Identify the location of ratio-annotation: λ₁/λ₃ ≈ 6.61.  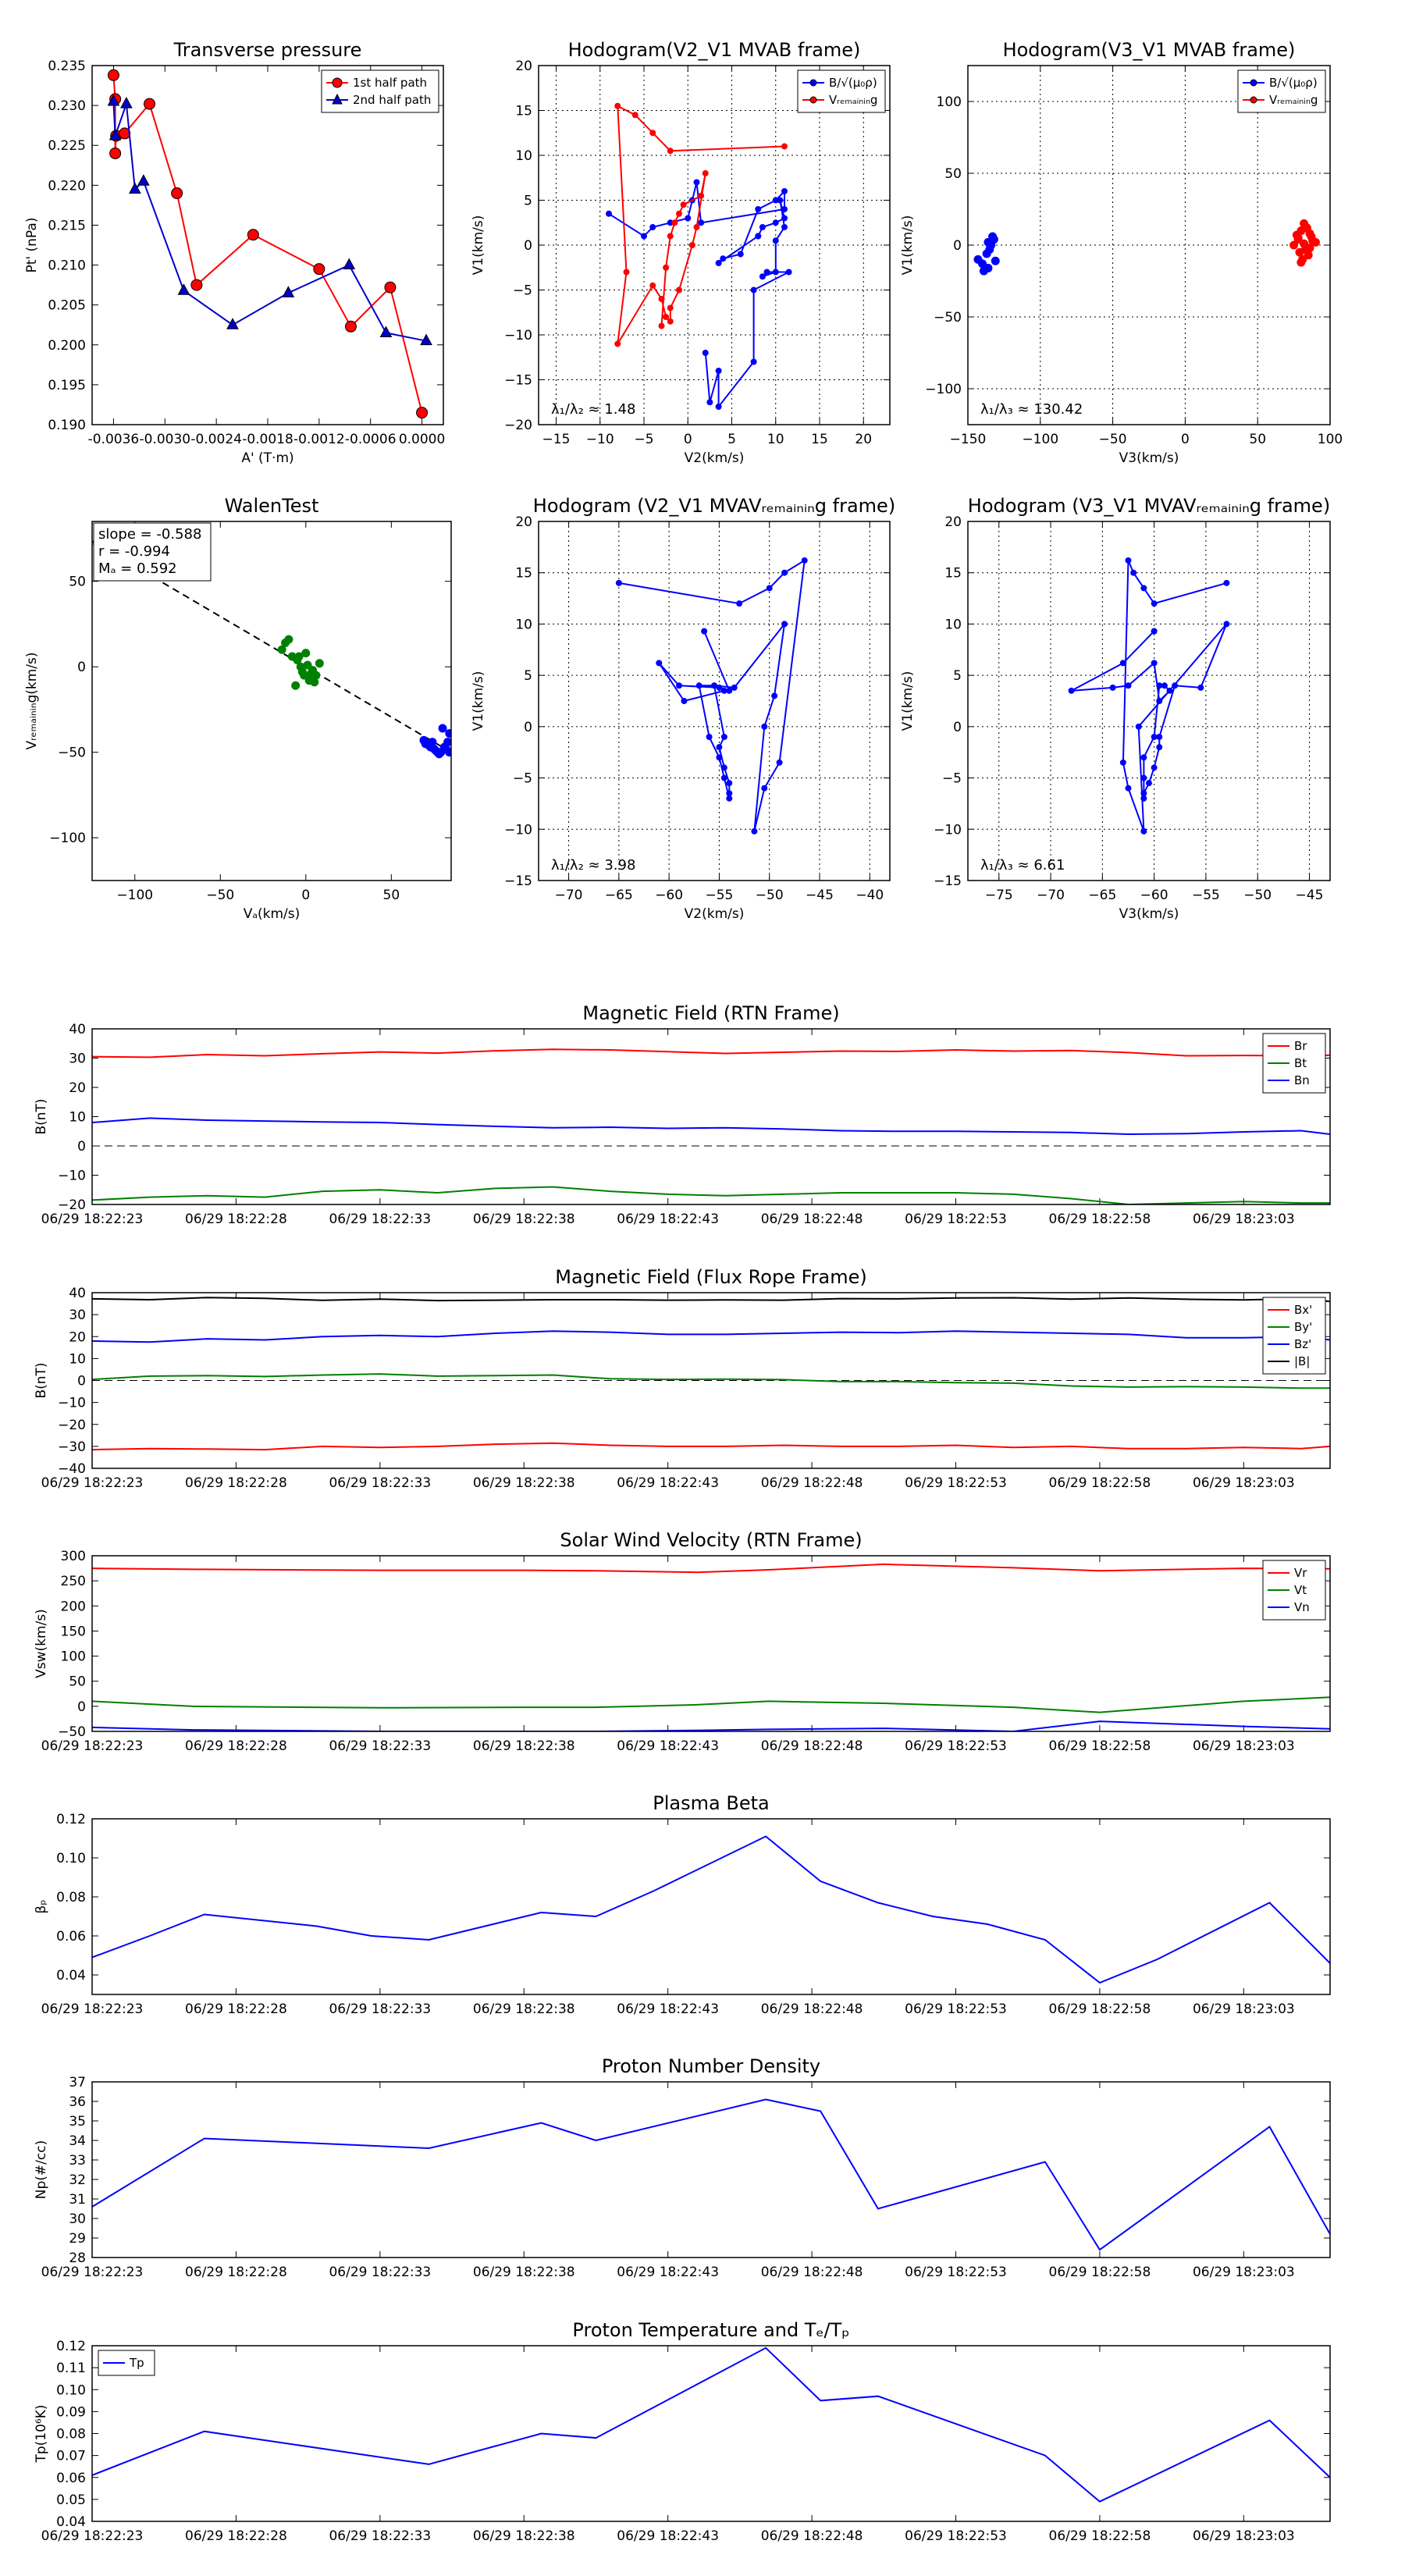
(1023, 865).